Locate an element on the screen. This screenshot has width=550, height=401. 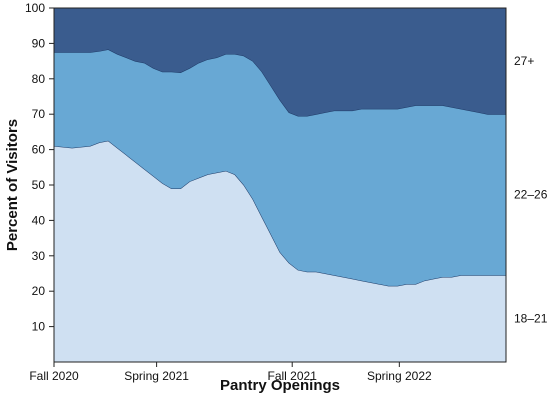
y-tick-label: 40 is located at coordinates (39, 220).